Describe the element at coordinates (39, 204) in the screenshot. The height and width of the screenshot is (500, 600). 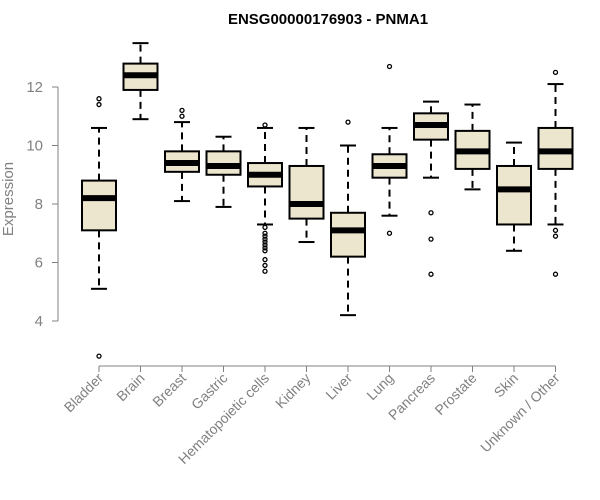
I see `y-tick-label: 8` at that location.